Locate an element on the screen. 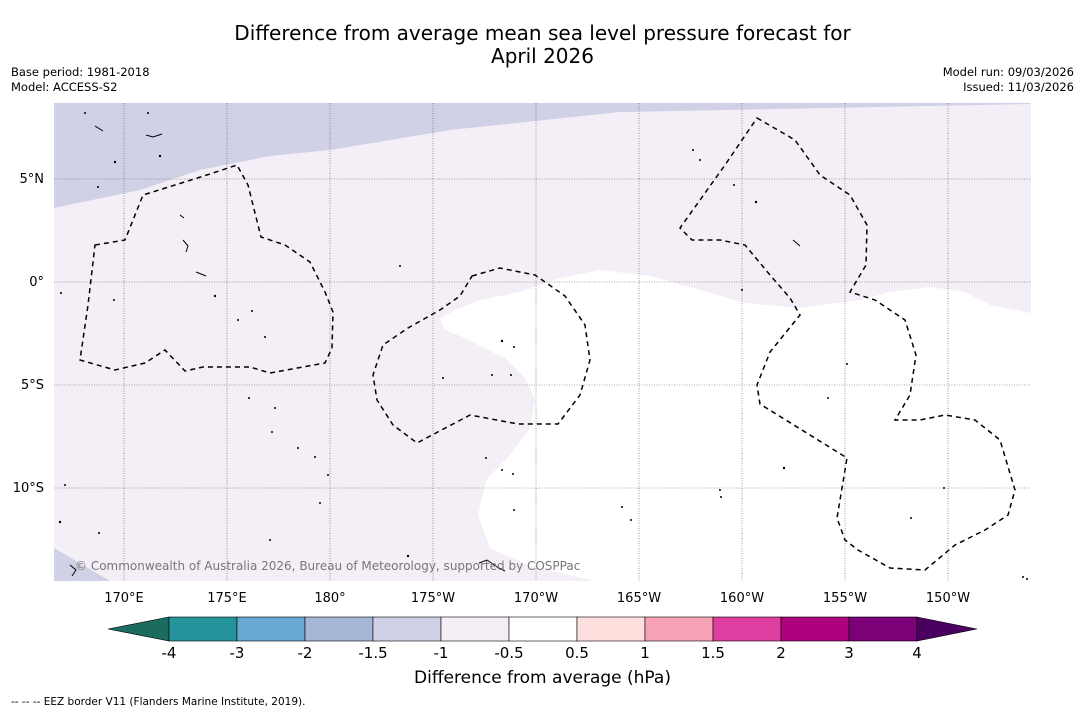 The image size is (1085, 713). lon-label: 175°E is located at coordinates (227, 598).